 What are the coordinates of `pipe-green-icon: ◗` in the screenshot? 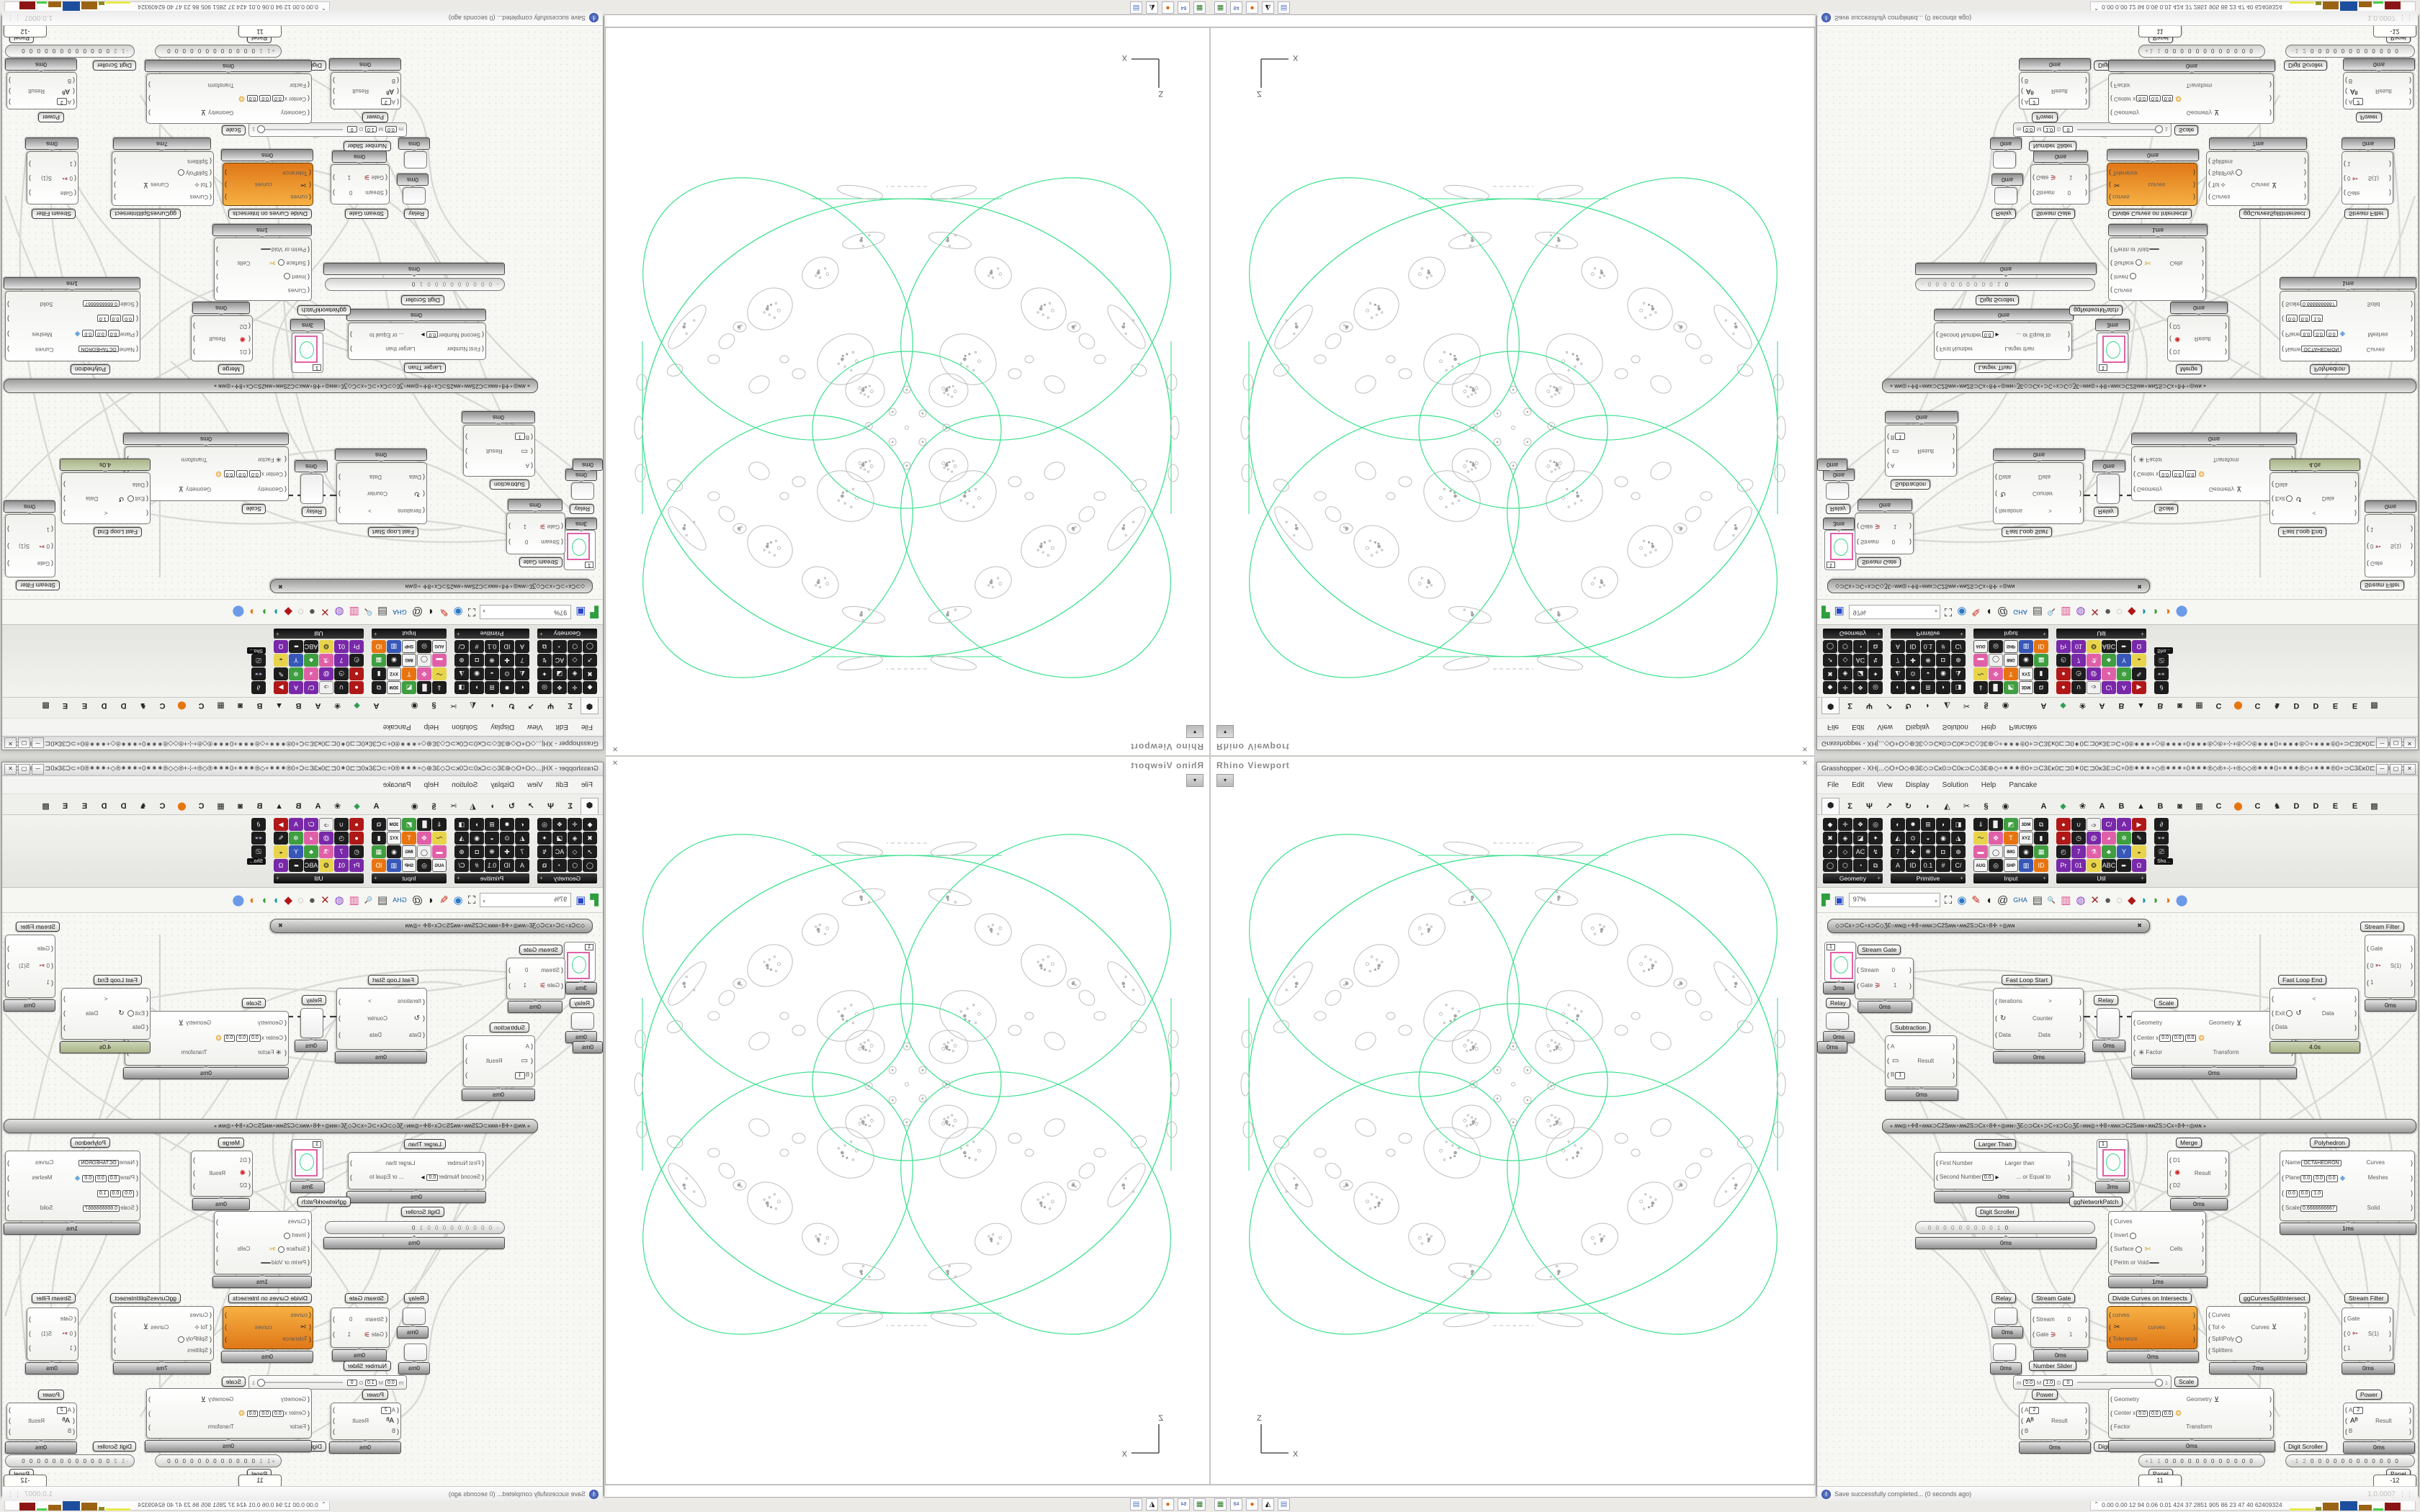 It's located at (264, 612).